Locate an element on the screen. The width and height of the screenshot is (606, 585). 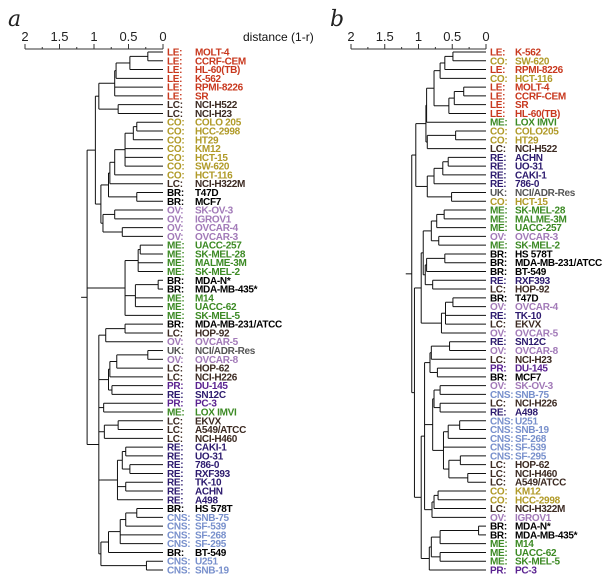
leaf-label: OV: OVCAR-4 is located at coordinates (524, 307).